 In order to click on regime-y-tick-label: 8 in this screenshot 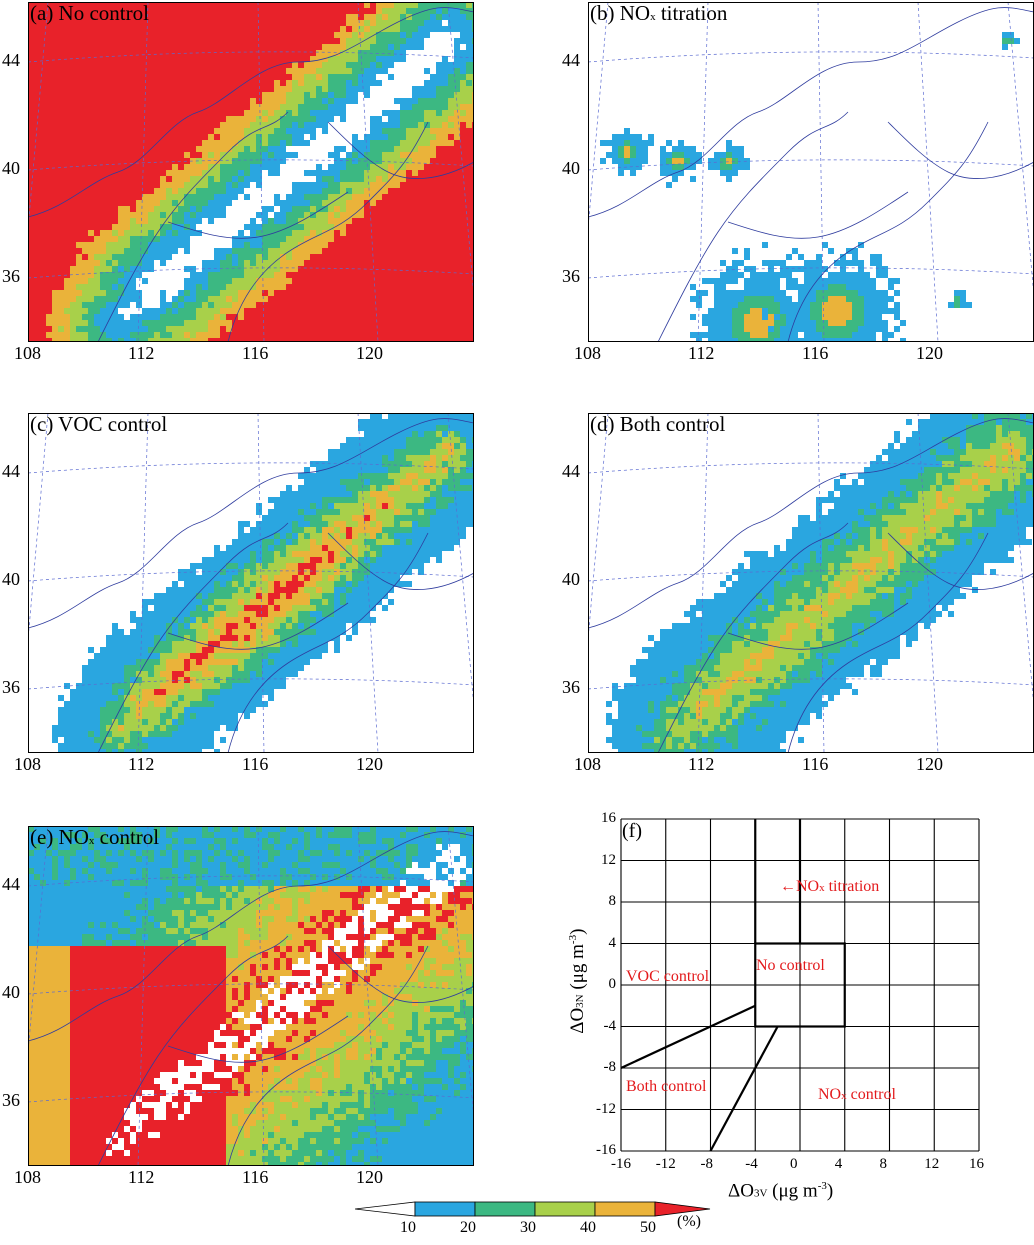, I will do `click(612, 901)`.